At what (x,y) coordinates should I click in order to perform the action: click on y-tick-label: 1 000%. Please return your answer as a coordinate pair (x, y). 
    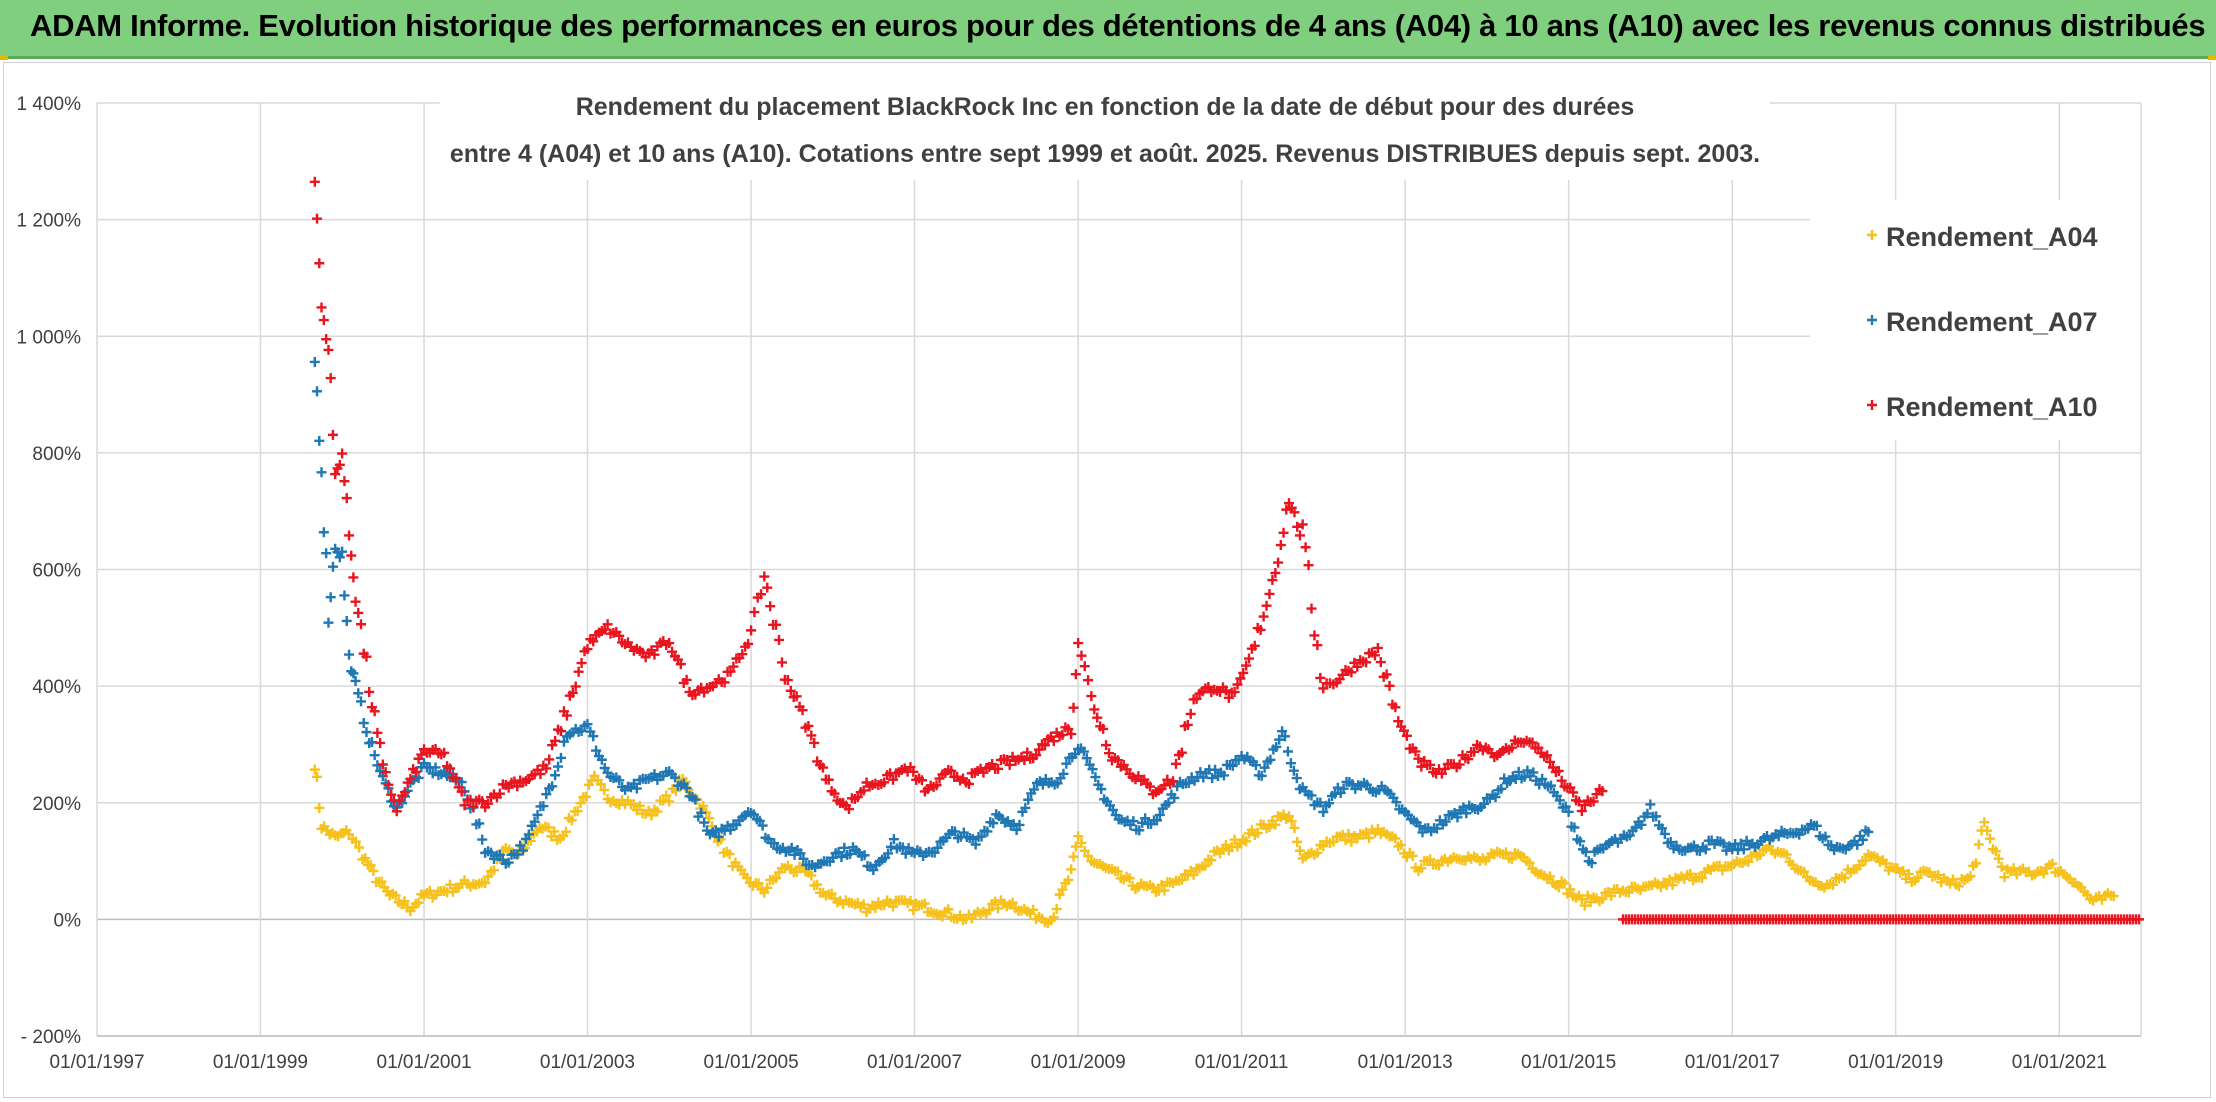
    Looking at the image, I should click on (49, 337).